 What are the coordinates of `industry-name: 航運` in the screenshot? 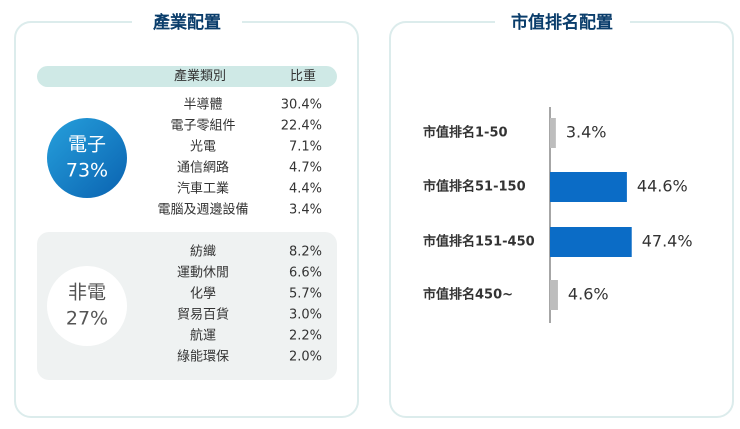 It's located at (203, 336).